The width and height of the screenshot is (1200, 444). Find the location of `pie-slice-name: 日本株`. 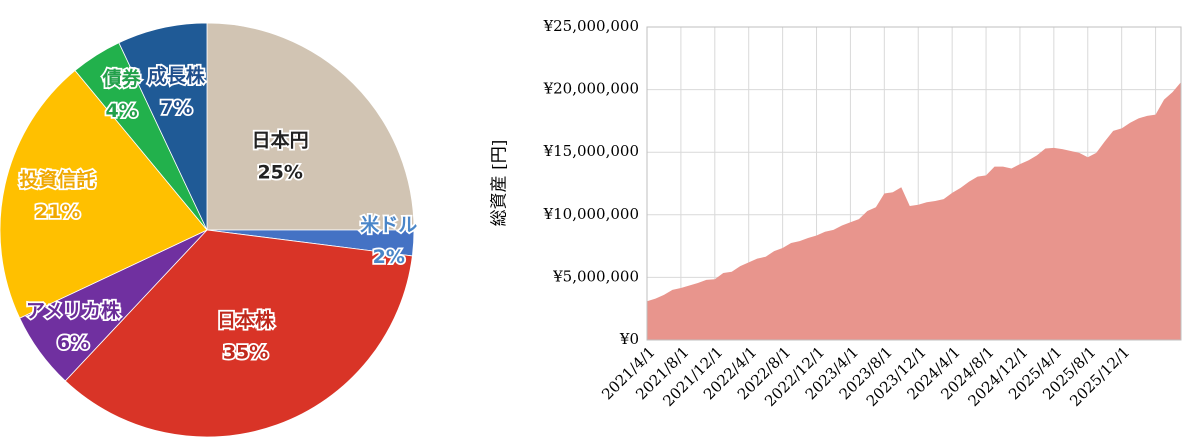

pie-slice-name: 日本株 is located at coordinates (246, 320).